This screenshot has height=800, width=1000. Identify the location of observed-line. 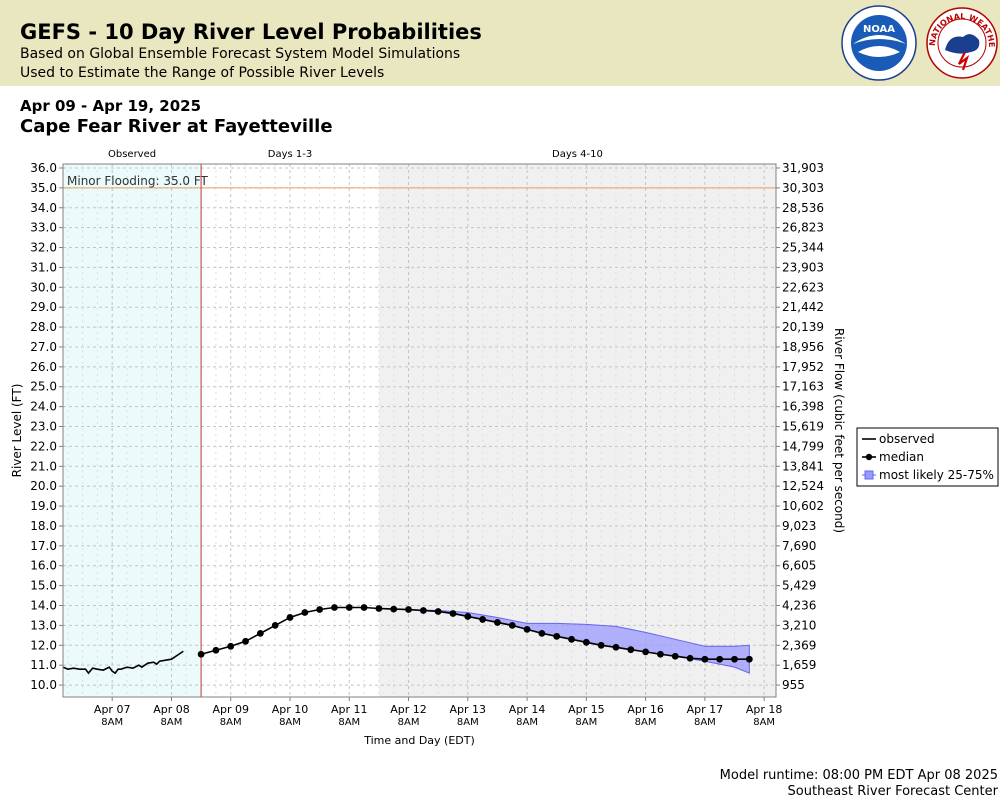
(123, 662).